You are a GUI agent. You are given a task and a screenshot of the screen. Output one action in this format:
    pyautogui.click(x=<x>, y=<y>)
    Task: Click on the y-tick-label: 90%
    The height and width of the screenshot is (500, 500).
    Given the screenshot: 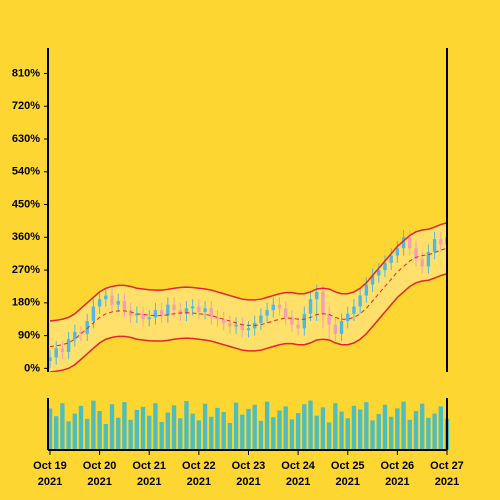 What is the action you would take?
    pyautogui.click(x=29, y=336)
    